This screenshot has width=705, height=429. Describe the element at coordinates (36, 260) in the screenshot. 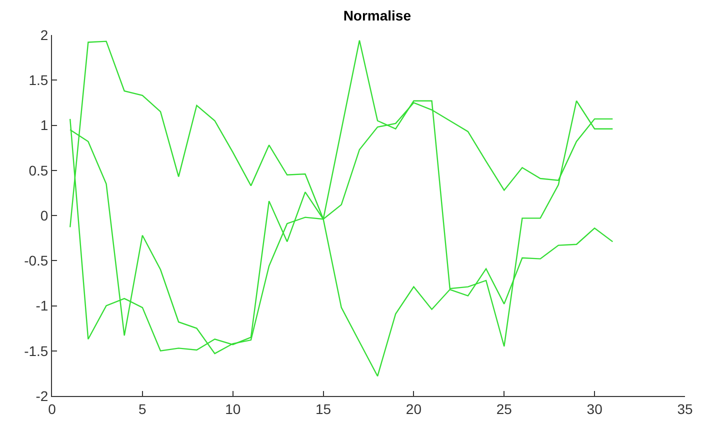

I see `y-tick-label: -0.5` at that location.